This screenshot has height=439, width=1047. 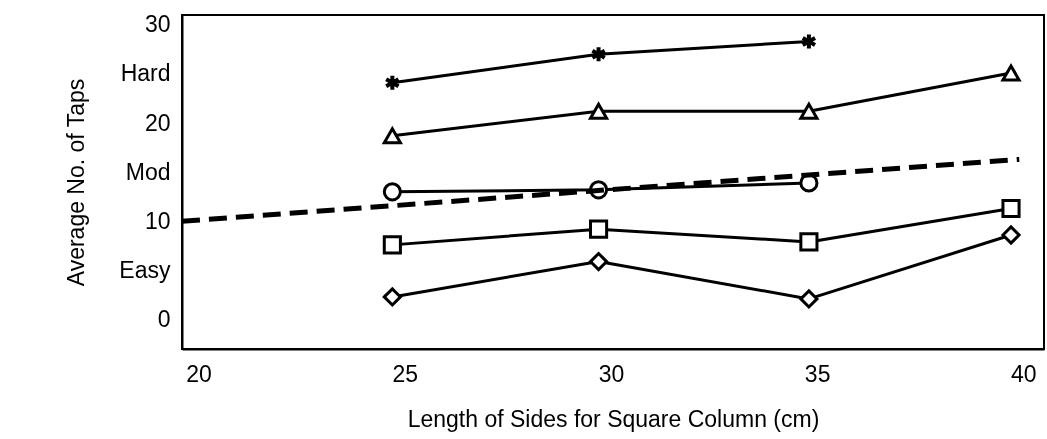 I want to click on x-axis-title: Length of Sides for Square Column (cm), so click(x=613, y=418).